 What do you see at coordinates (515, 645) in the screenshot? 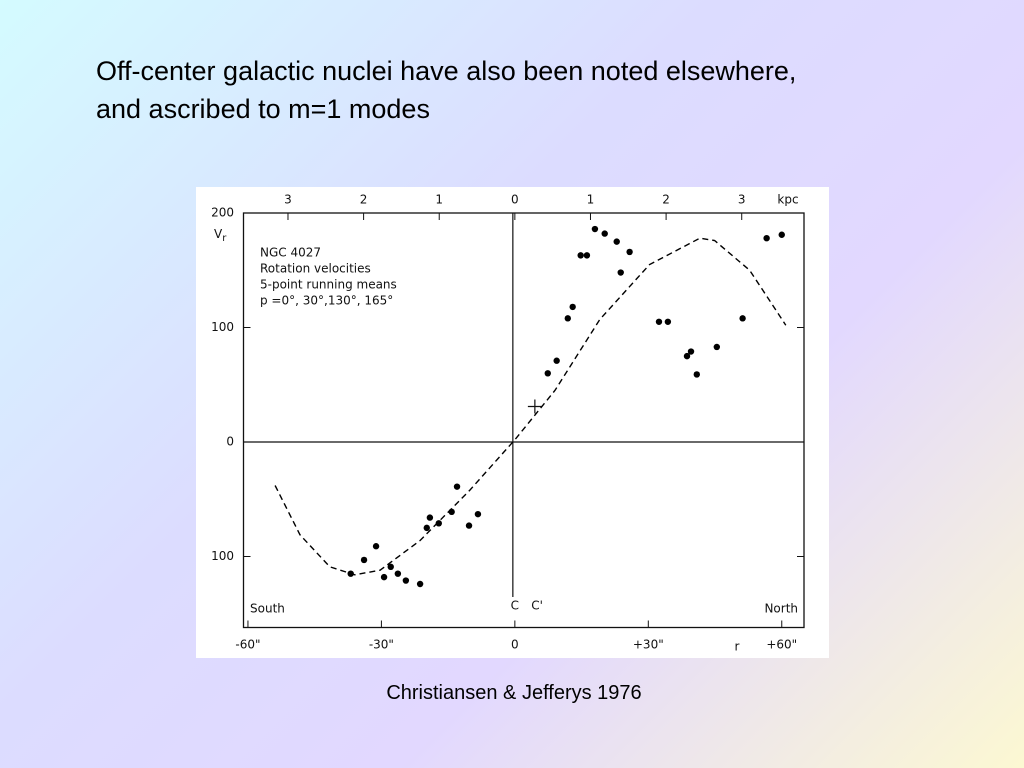
I see `x-tick-label: 0` at bounding box center [515, 645].